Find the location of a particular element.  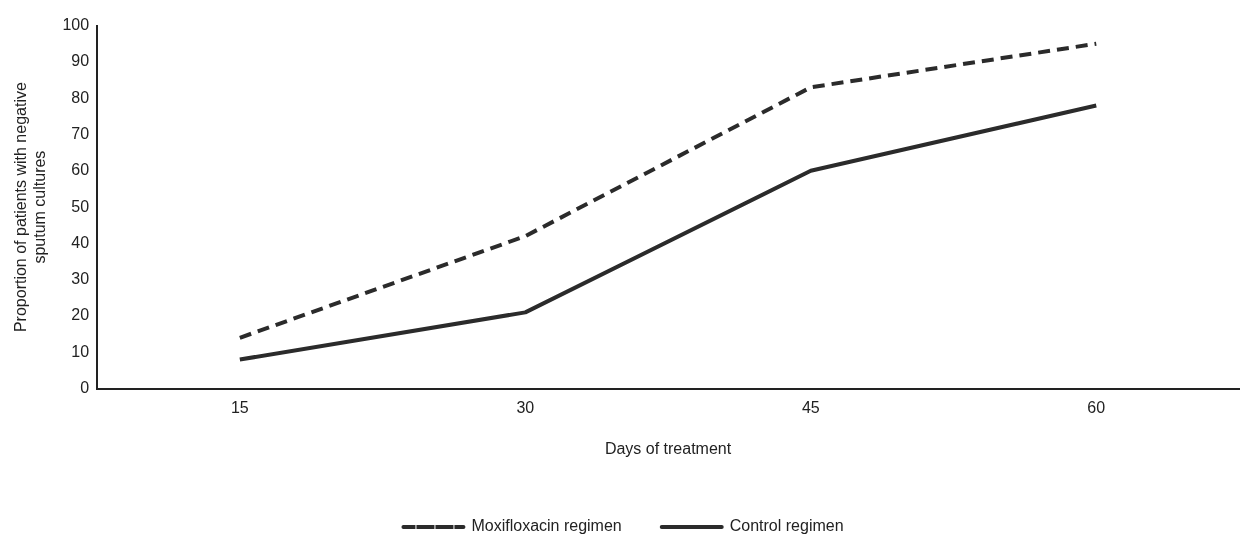

y-tick-label: 100 is located at coordinates (76, 25).